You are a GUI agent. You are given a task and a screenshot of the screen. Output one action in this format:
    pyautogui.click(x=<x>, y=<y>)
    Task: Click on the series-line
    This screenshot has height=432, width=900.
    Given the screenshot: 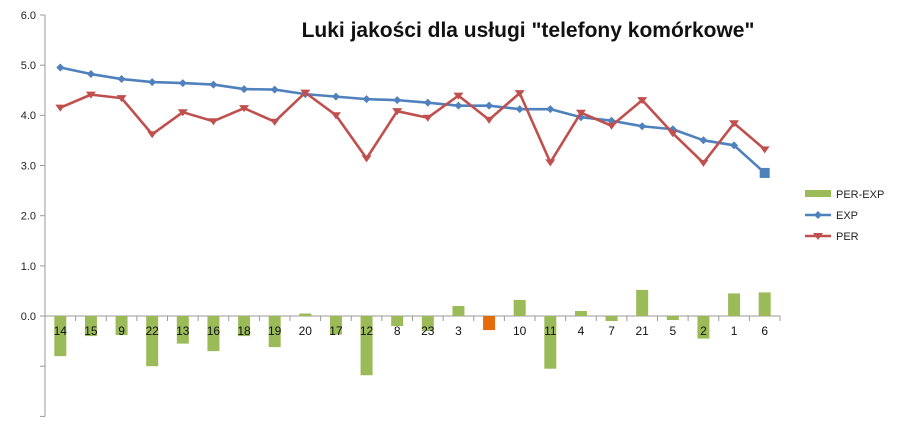 What is the action you would take?
    pyautogui.click(x=412, y=128)
    